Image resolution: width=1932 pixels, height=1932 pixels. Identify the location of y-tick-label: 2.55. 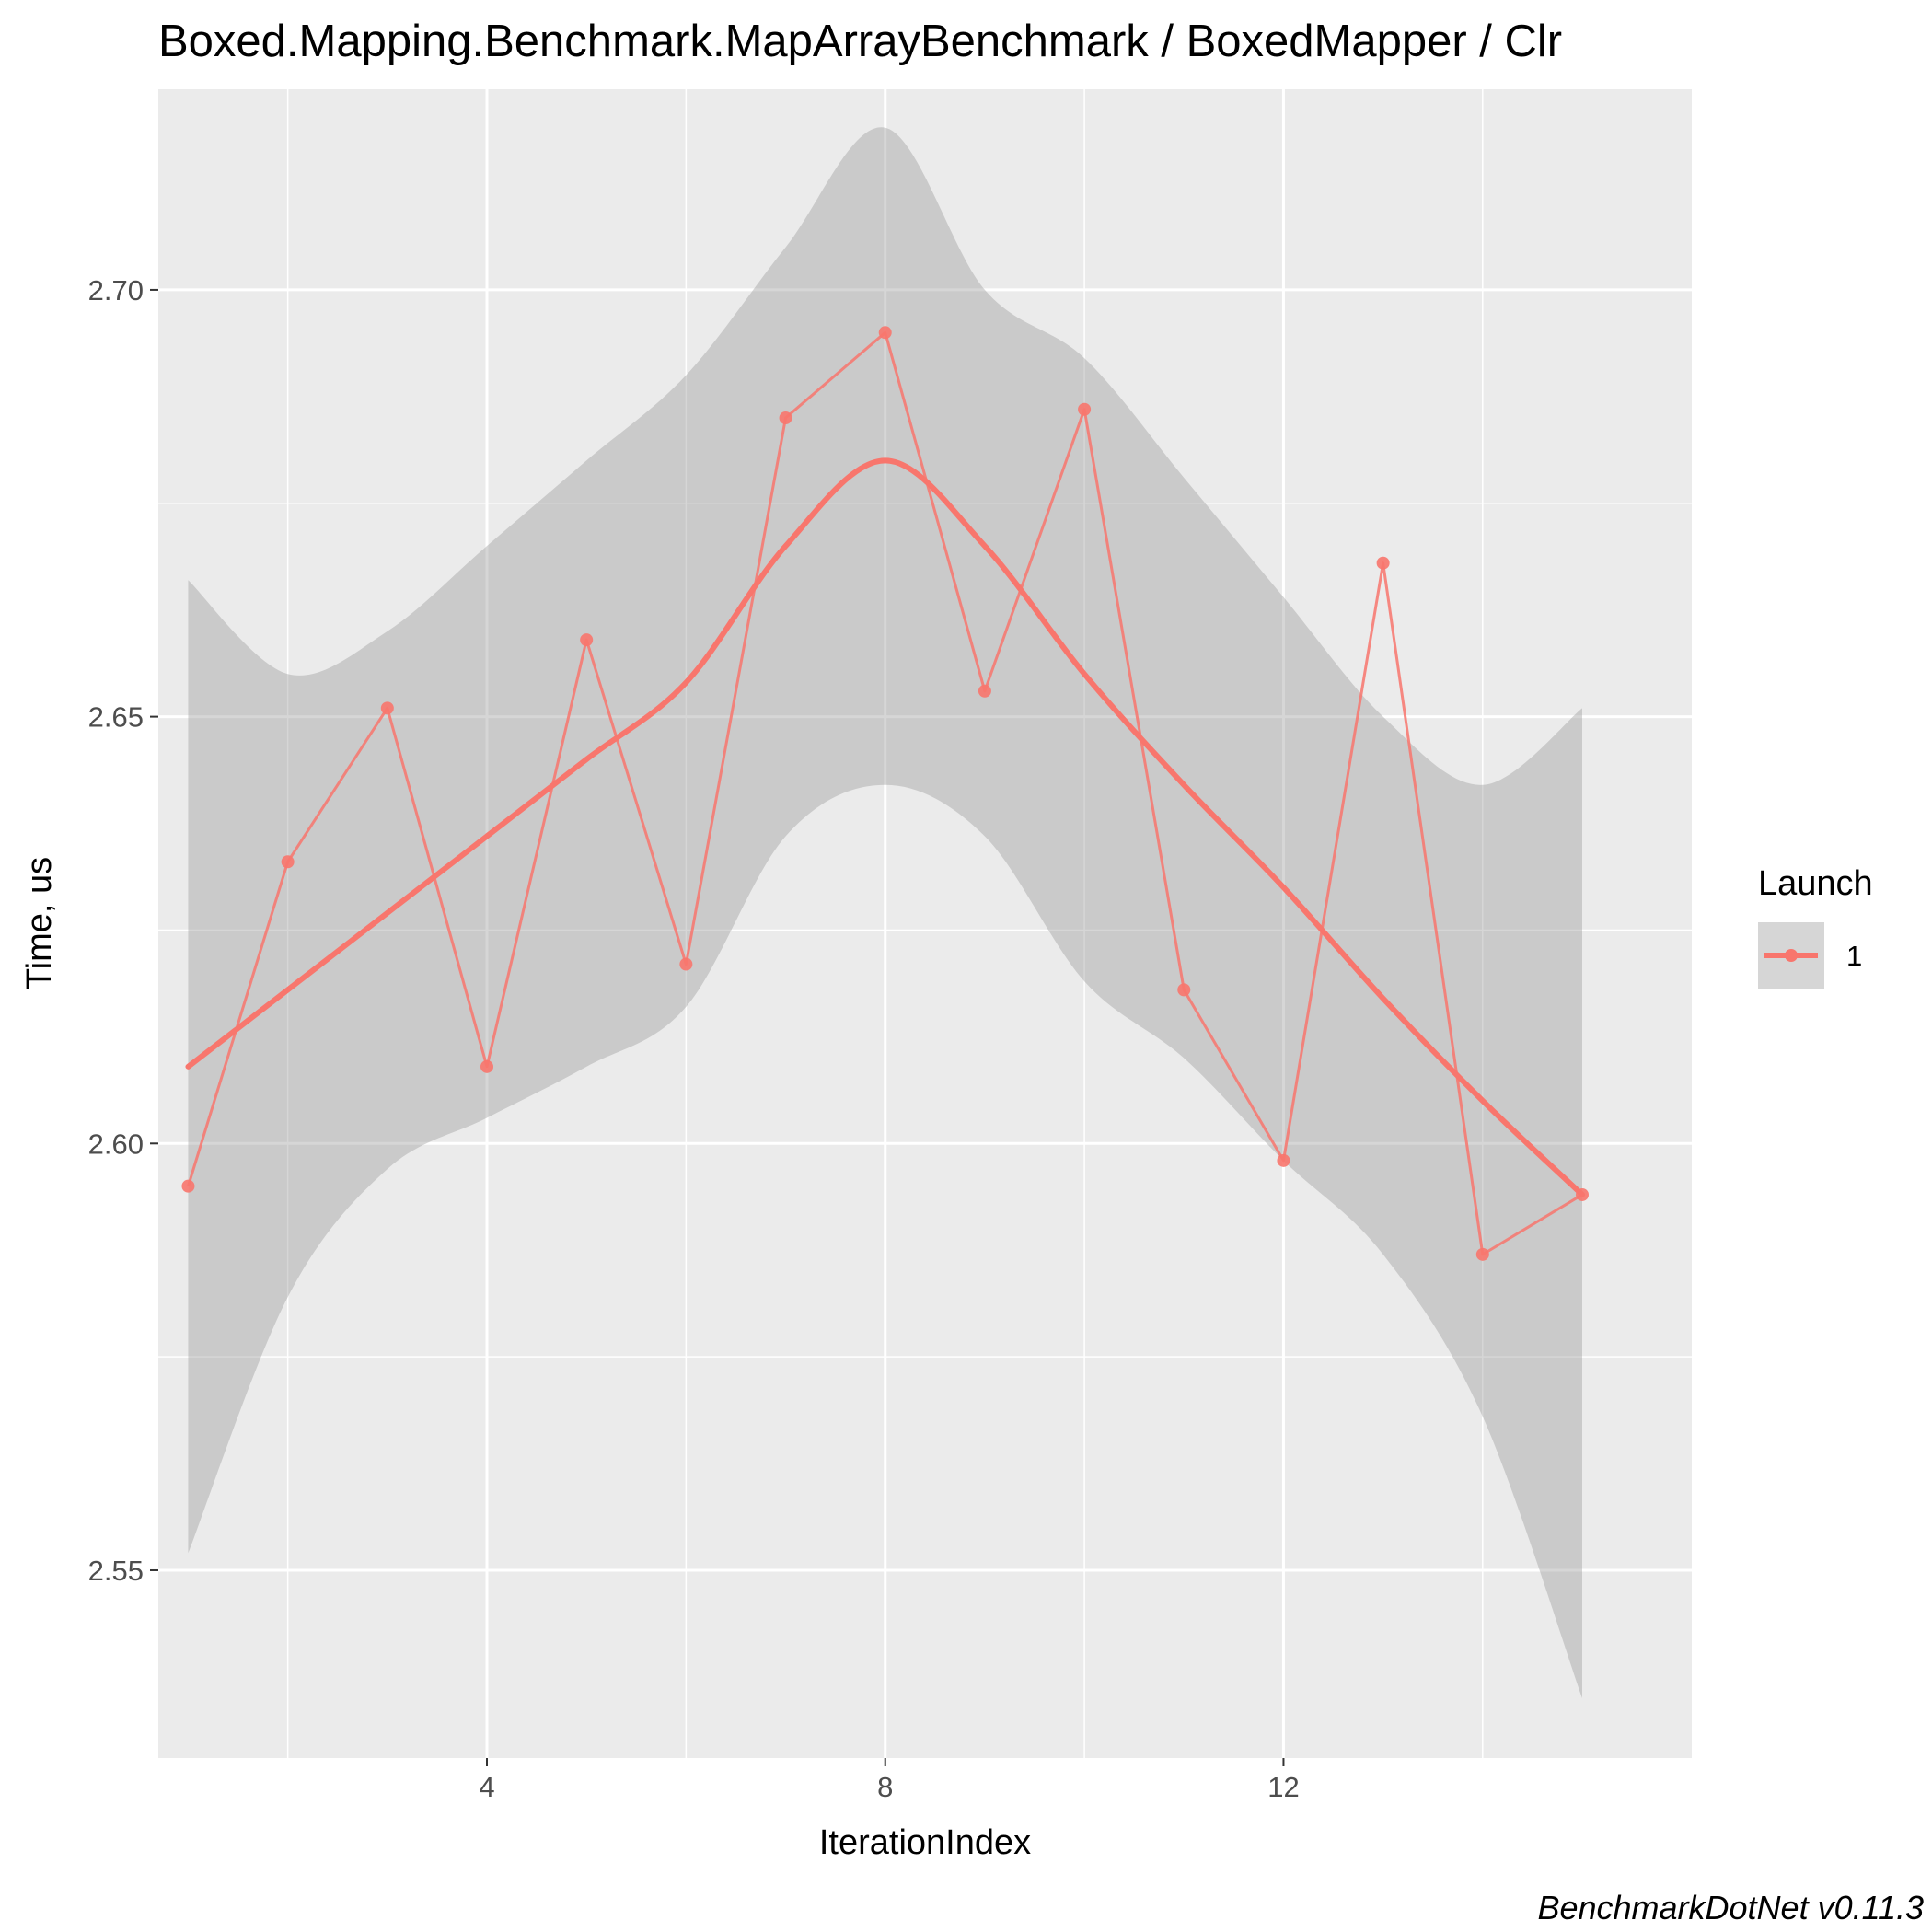
(116, 1571).